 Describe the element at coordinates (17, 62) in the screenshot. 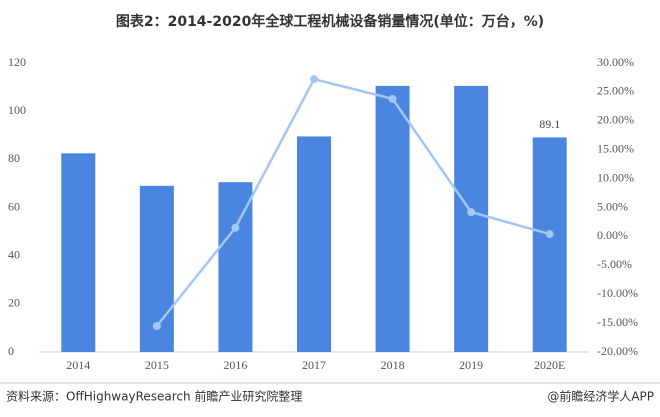

I see `y-tick-label: 120` at that location.